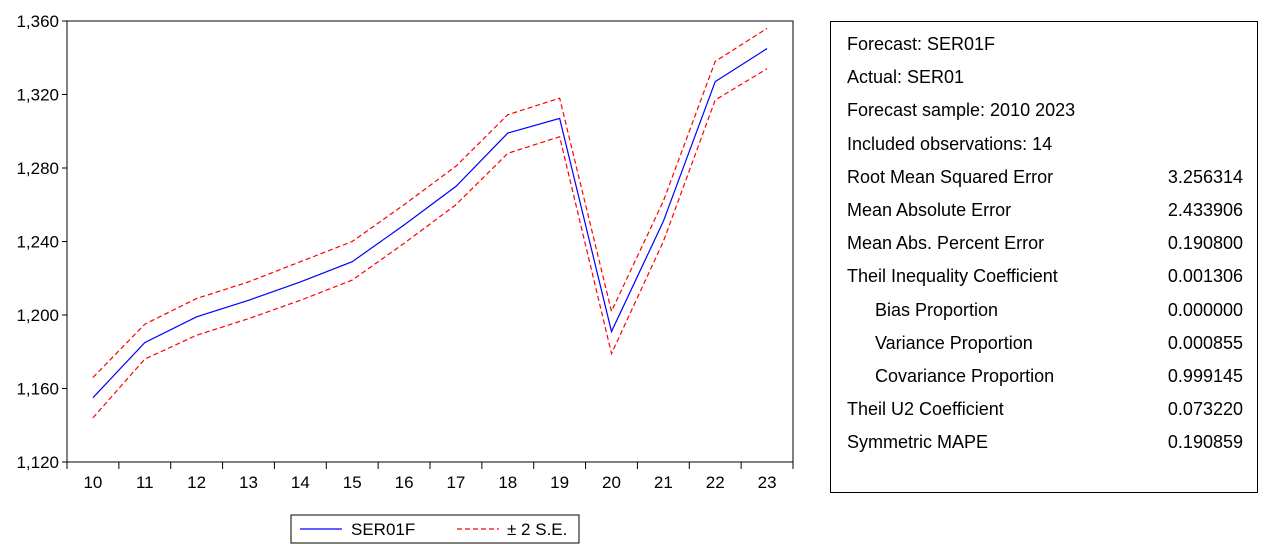 This screenshot has height=544, width=1270. What do you see at coordinates (37, 462) in the screenshot?
I see `y-tick-label: 1,120` at bounding box center [37, 462].